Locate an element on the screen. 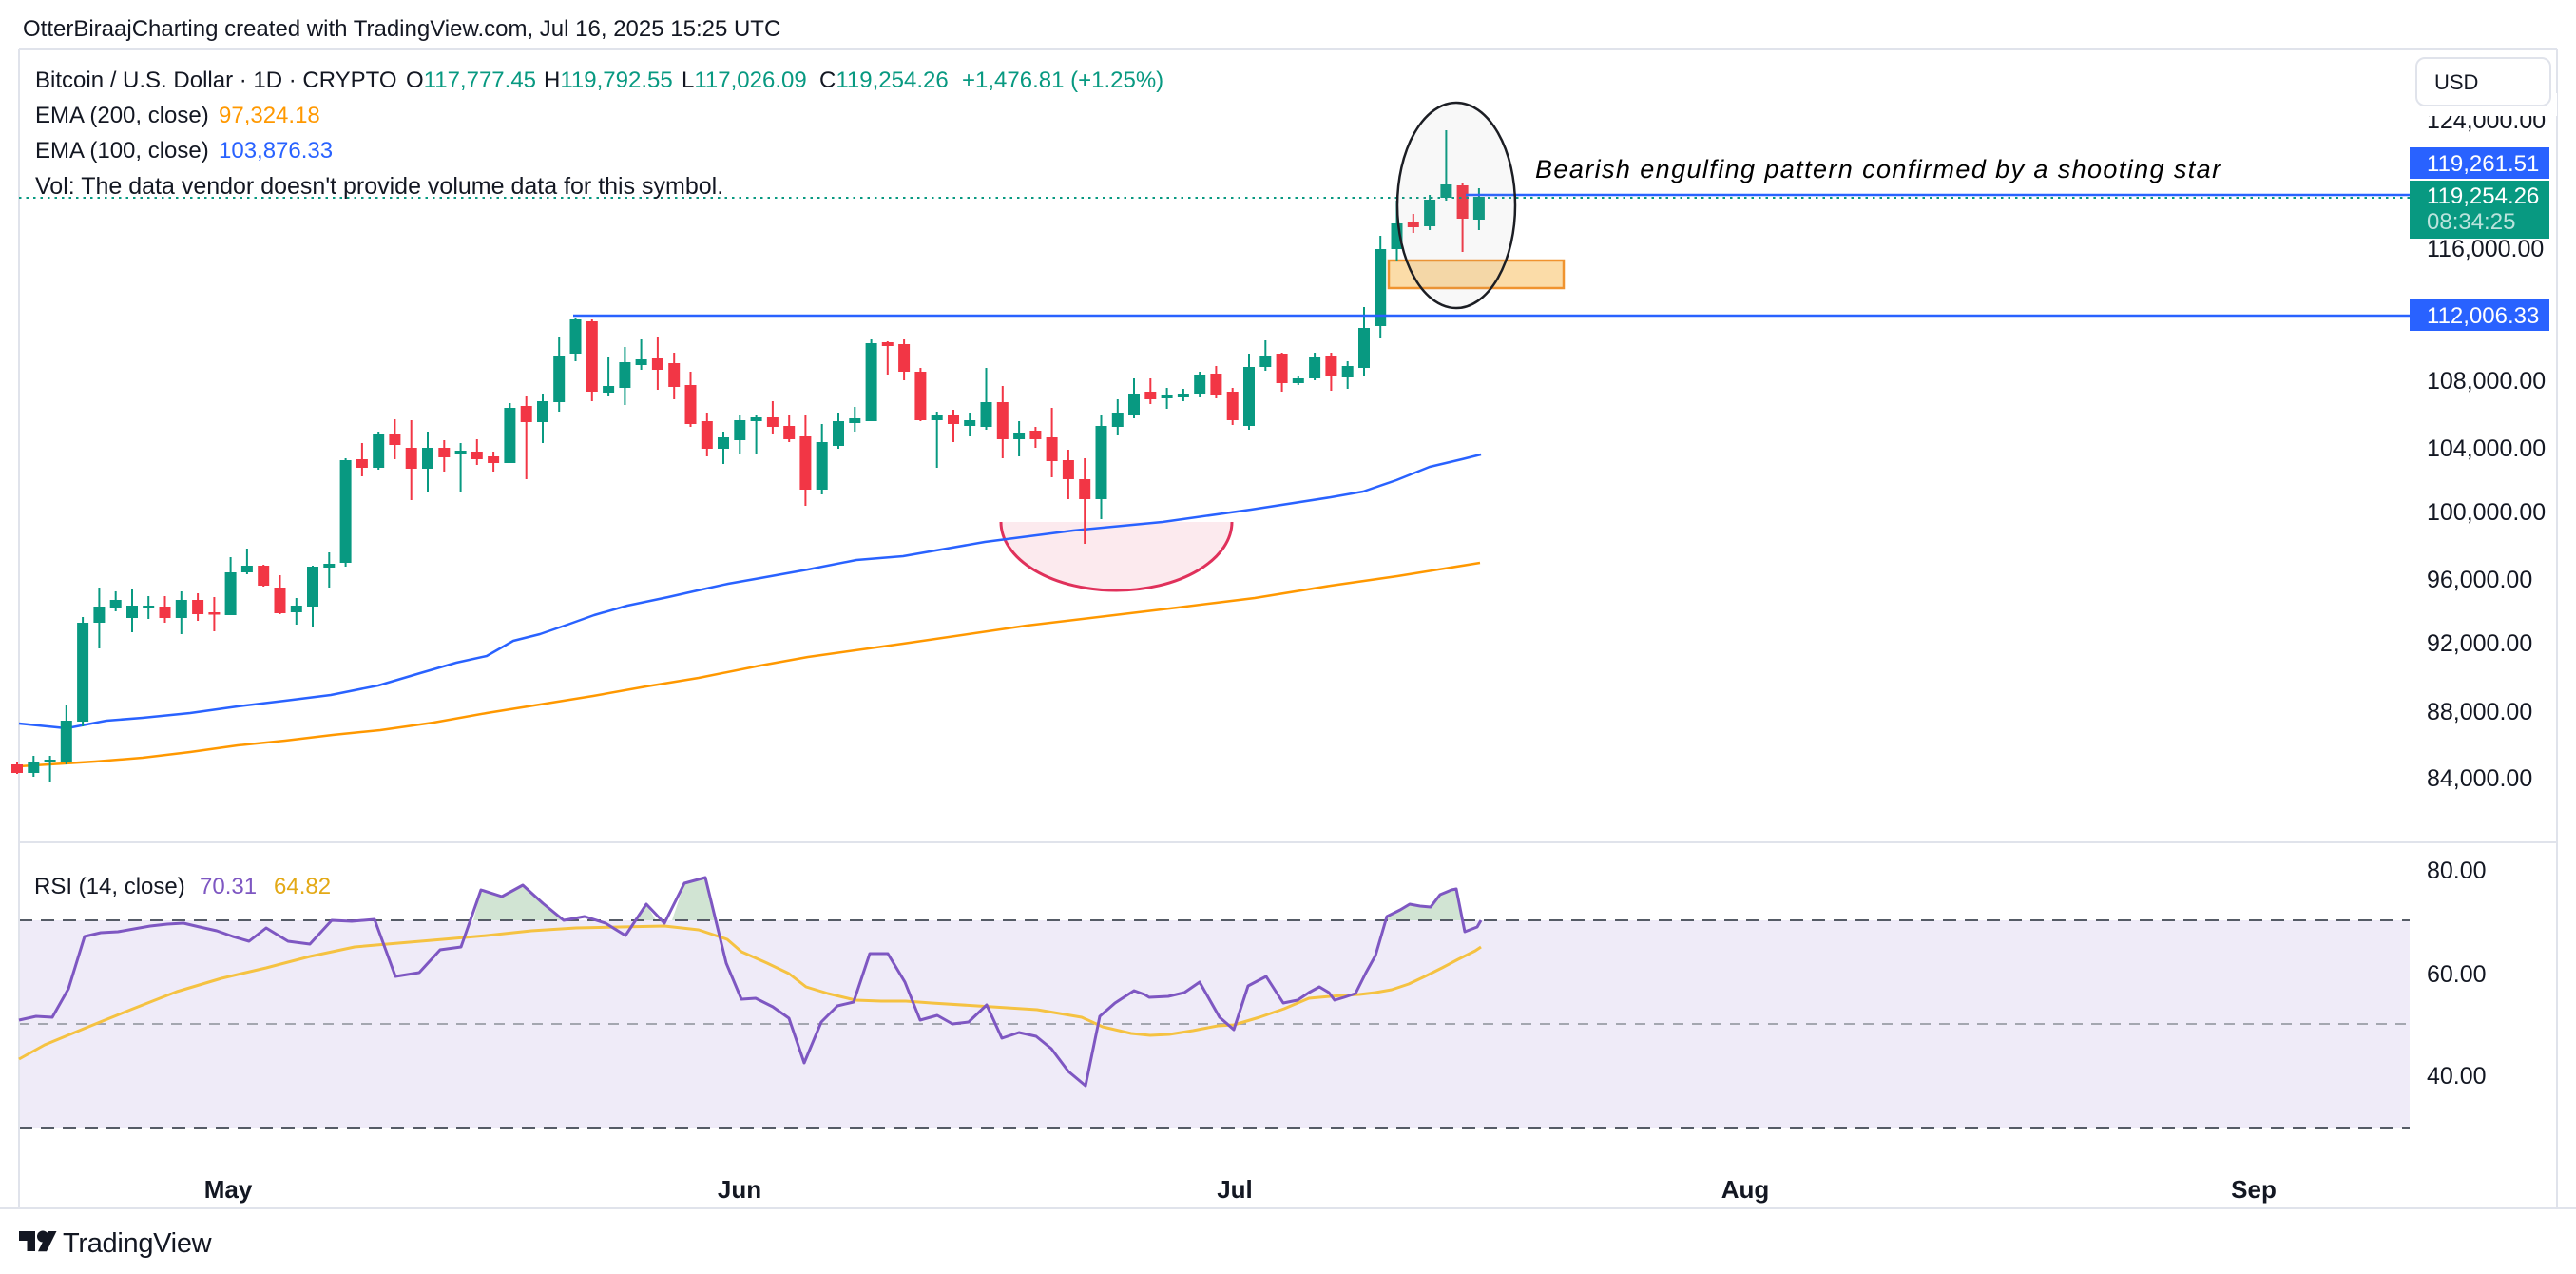  svg-text: 103,876.33 is located at coordinates (276, 151).